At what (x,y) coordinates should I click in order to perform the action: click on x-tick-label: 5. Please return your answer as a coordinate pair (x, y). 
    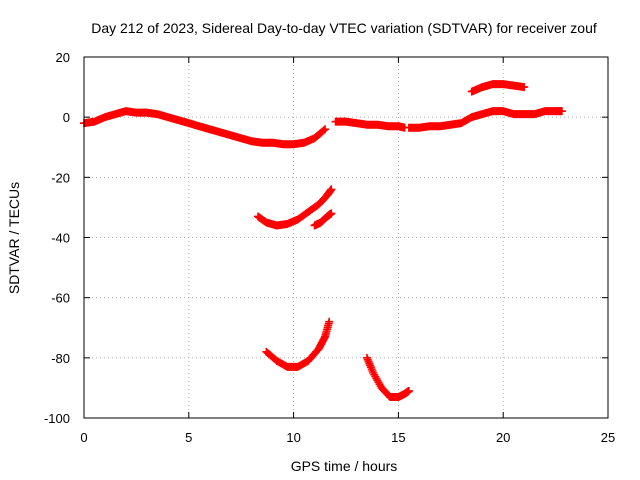
    Looking at the image, I should click on (188, 437).